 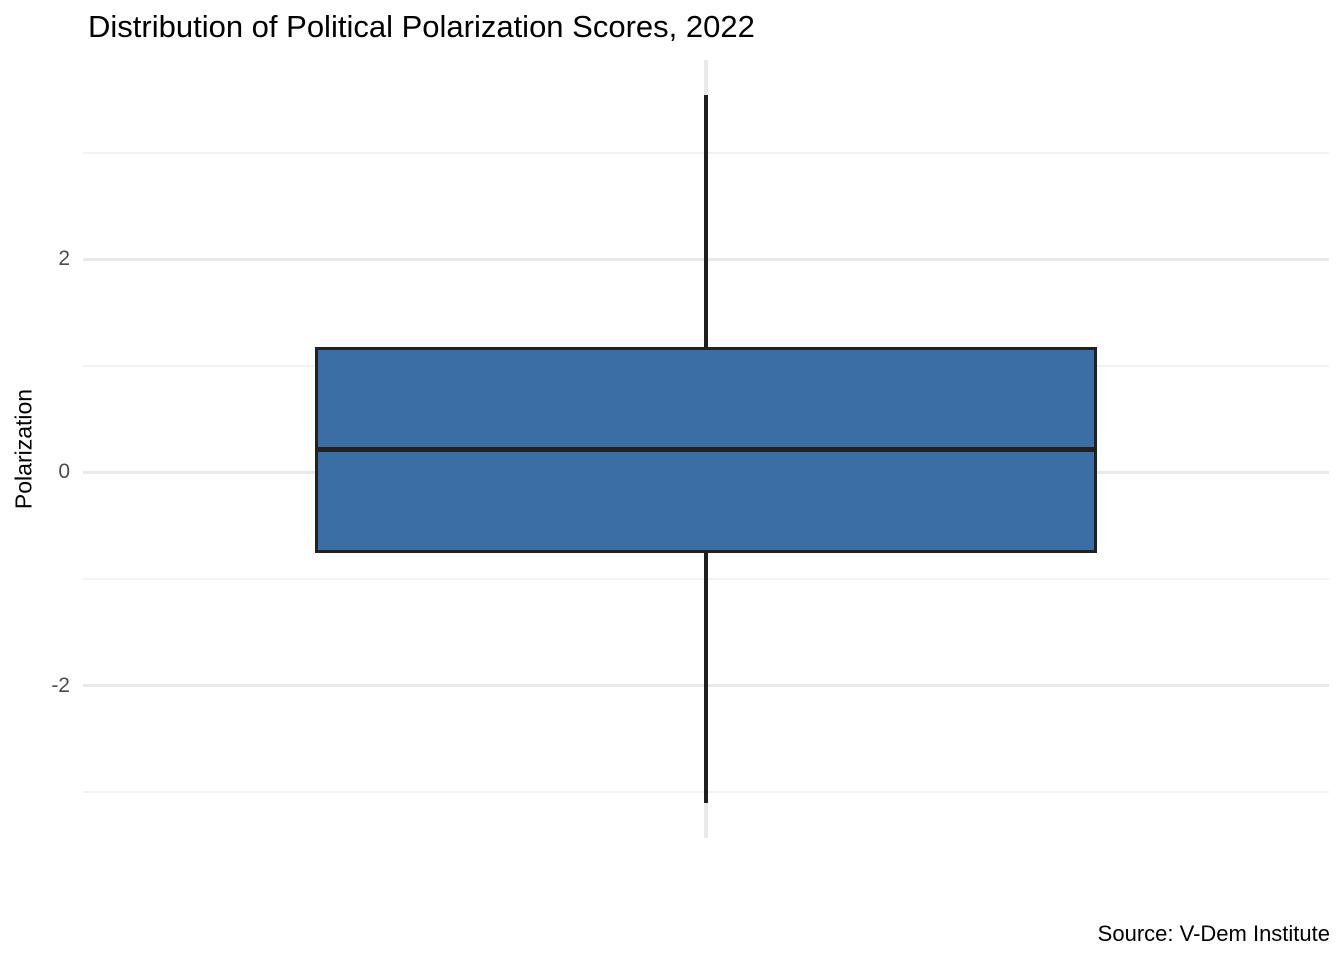 I want to click on lower-whisker, so click(x=706, y=677).